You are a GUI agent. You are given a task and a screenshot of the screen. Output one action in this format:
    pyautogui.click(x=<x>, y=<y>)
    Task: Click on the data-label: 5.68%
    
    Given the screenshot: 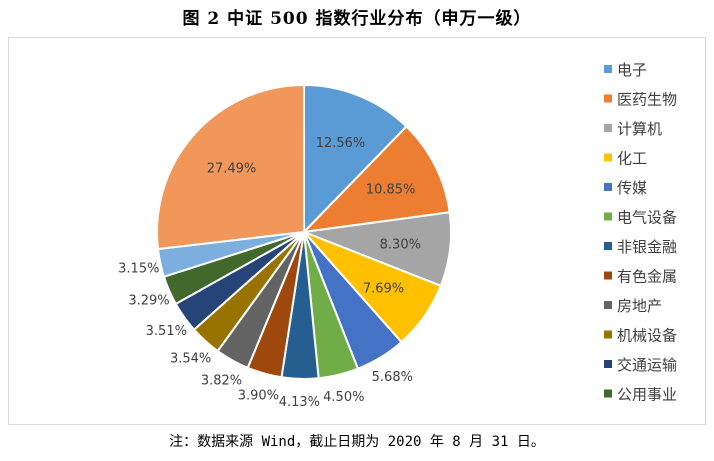 What is the action you would take?
    pyautogui.click(x=392, y=377)
    